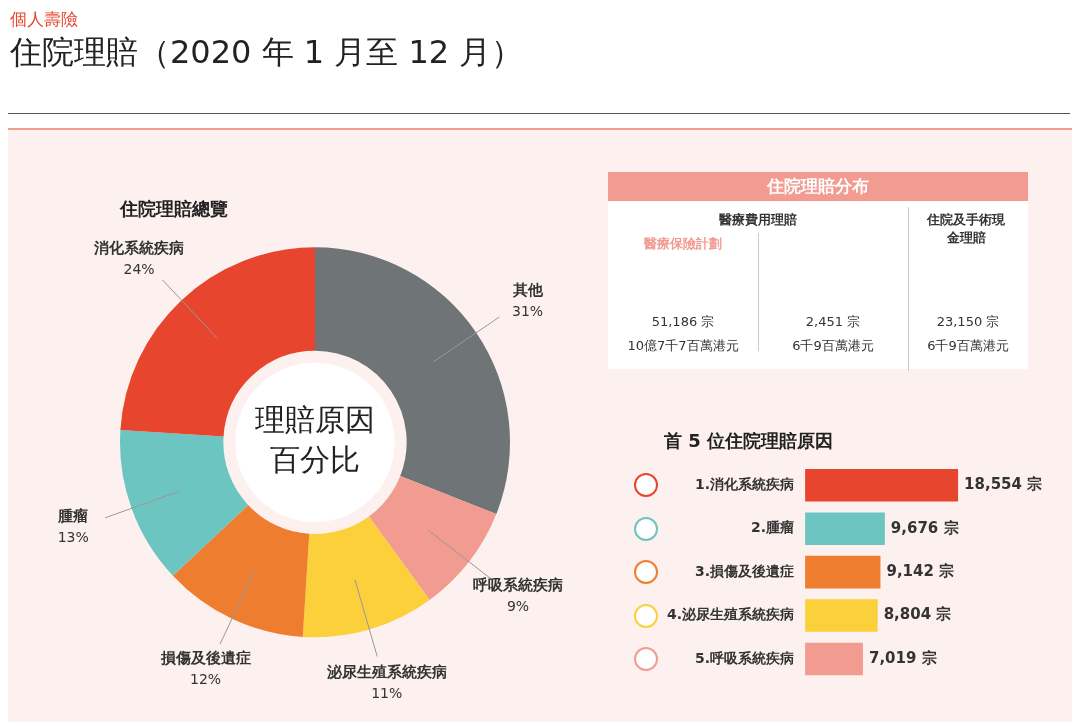 The height and width of the screenshot is (728, 1080). What do you see at coordinates (773, 527) in the screenshot?
I see `y-tick-label: 2.腫瘤` at bounding box center [773, 527].